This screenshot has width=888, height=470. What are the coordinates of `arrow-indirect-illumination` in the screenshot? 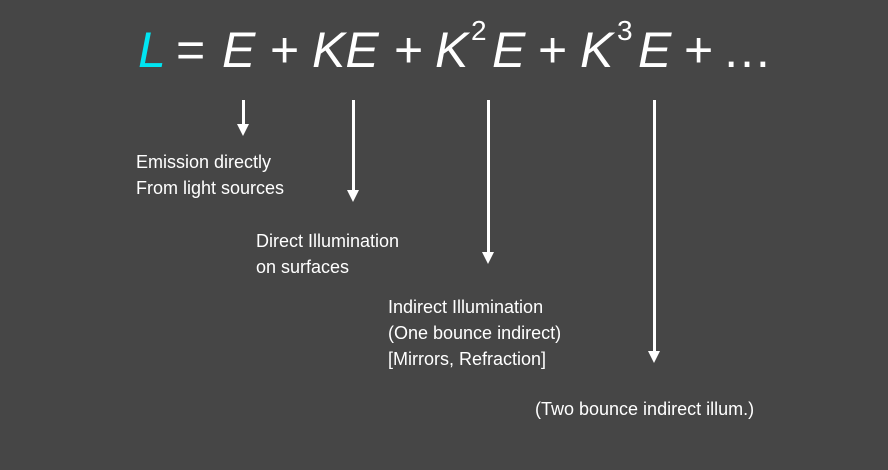 It's located at (488, 182).